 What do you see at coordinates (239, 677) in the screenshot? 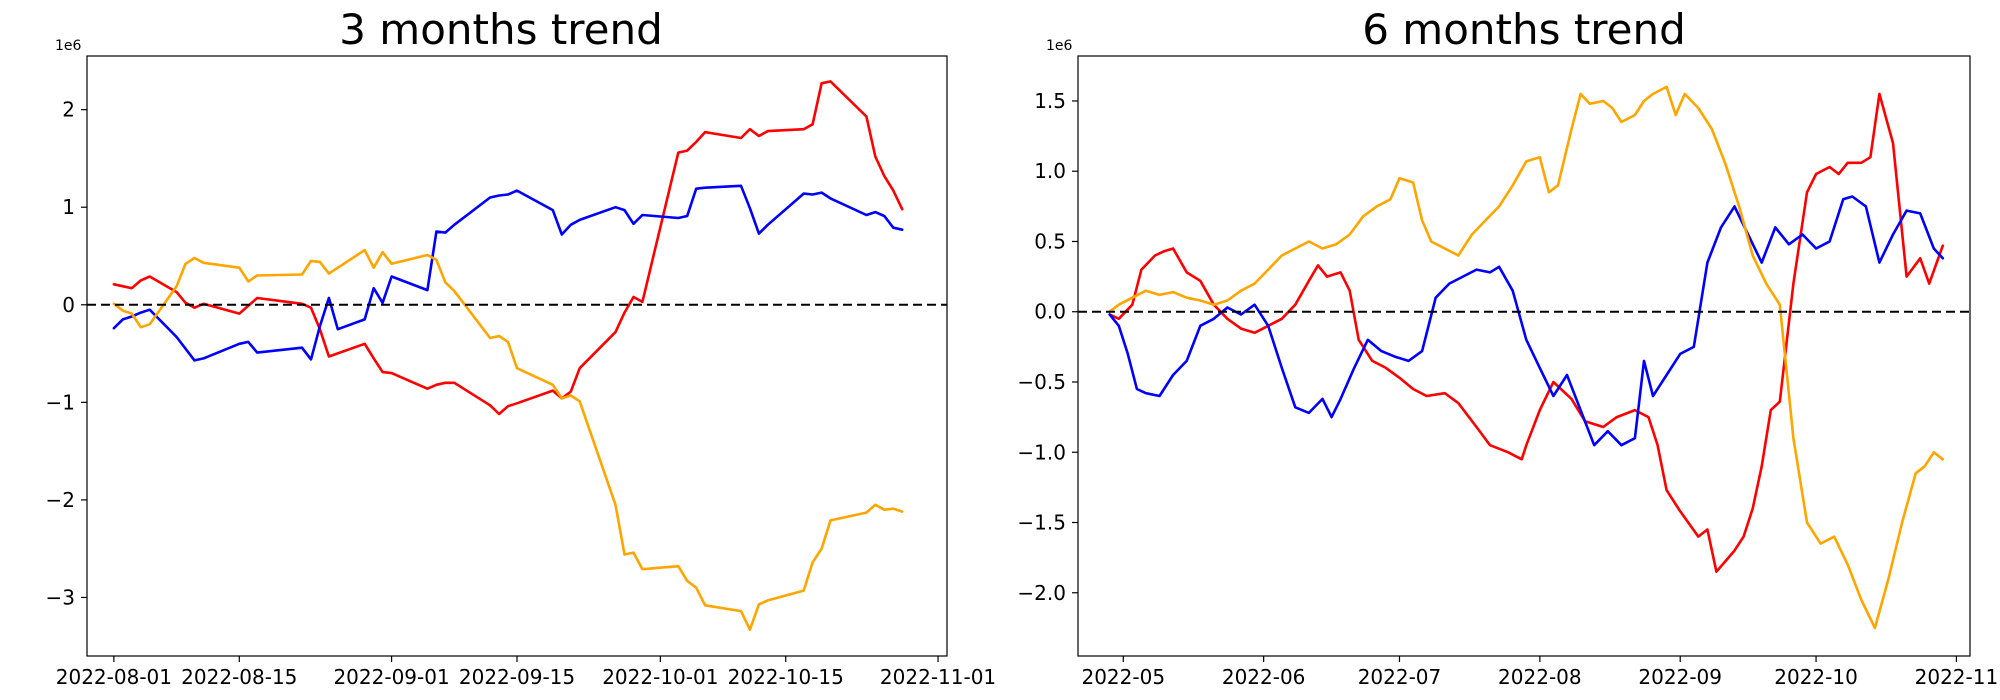
I see `x-tick-label: 2022-08-15` at bounding box center [239, 677].